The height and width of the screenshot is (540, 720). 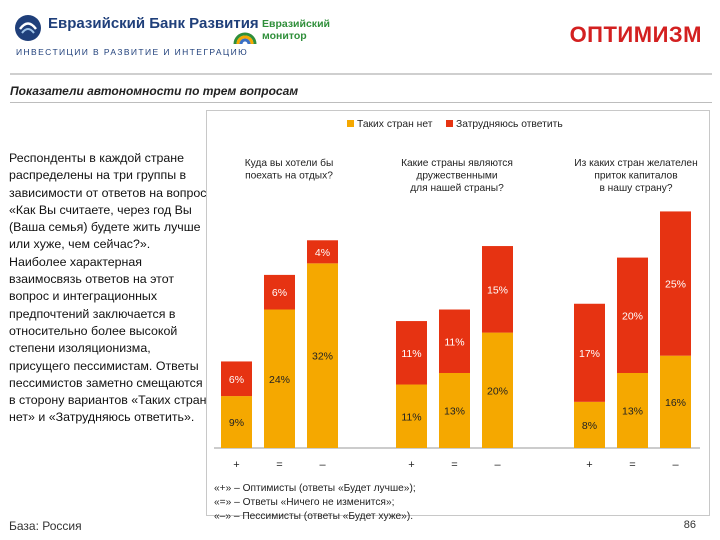 I want to click on bank-tagline: ИНВЕСТИЦИИ В РАЗВИТИЕ И ИНТЕГРАЦИЮ, so click(x=132, y=52).